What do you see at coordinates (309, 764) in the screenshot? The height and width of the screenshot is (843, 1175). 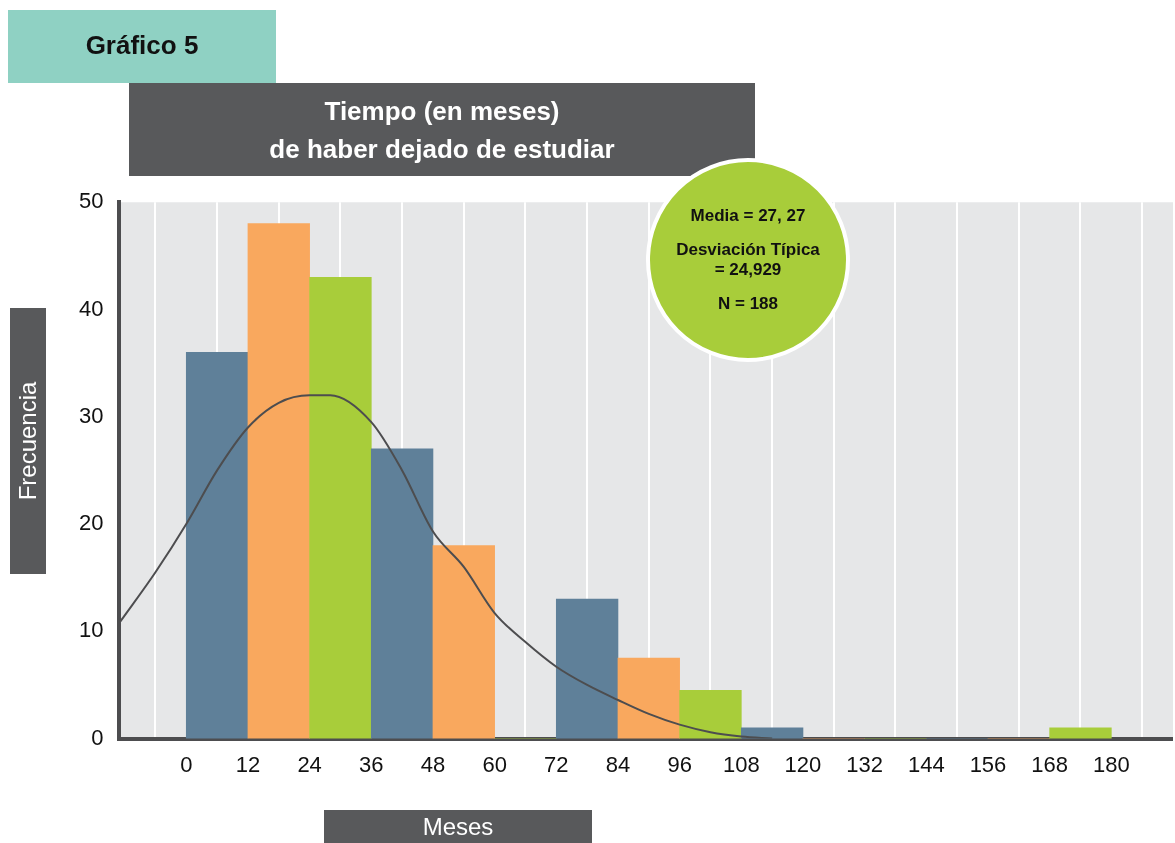 I see `x-tick-label: 24` at bounding box center [309, 764].